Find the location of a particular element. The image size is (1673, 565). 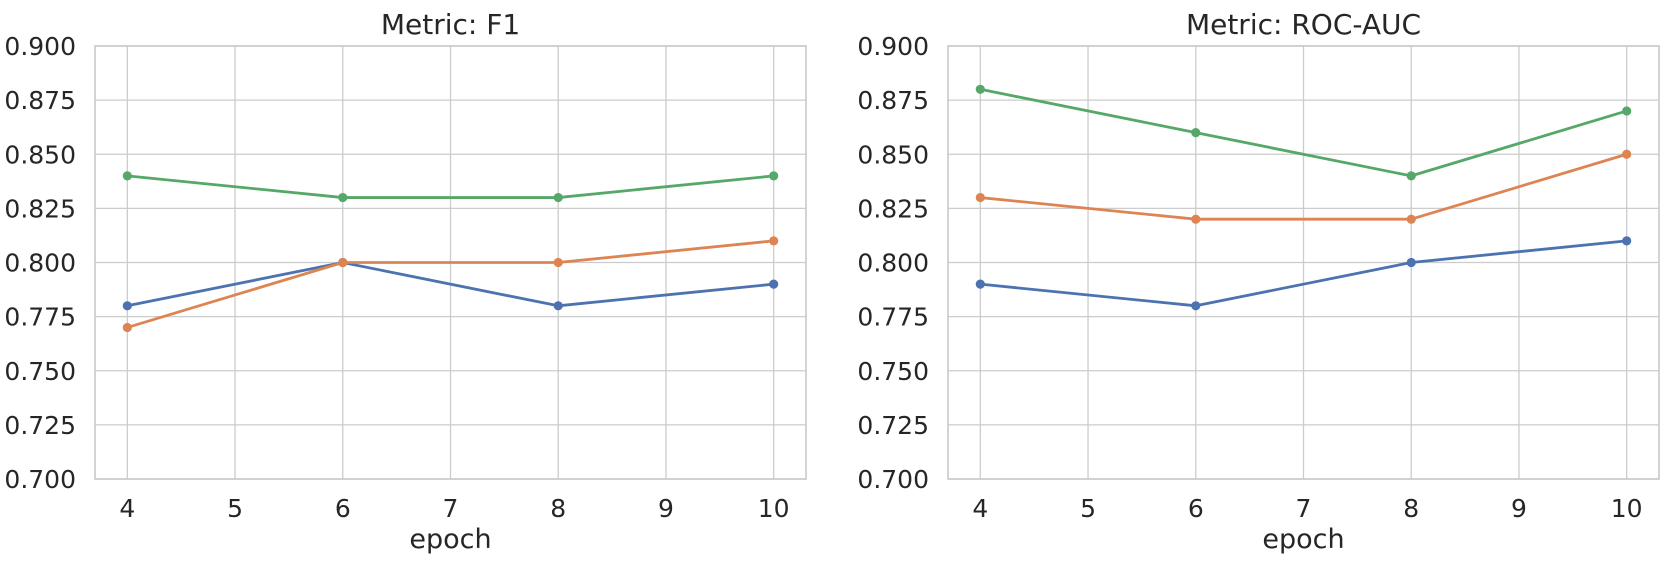

chart-title: Metric: ROC-AUC is located at coordinates (1303, 24).